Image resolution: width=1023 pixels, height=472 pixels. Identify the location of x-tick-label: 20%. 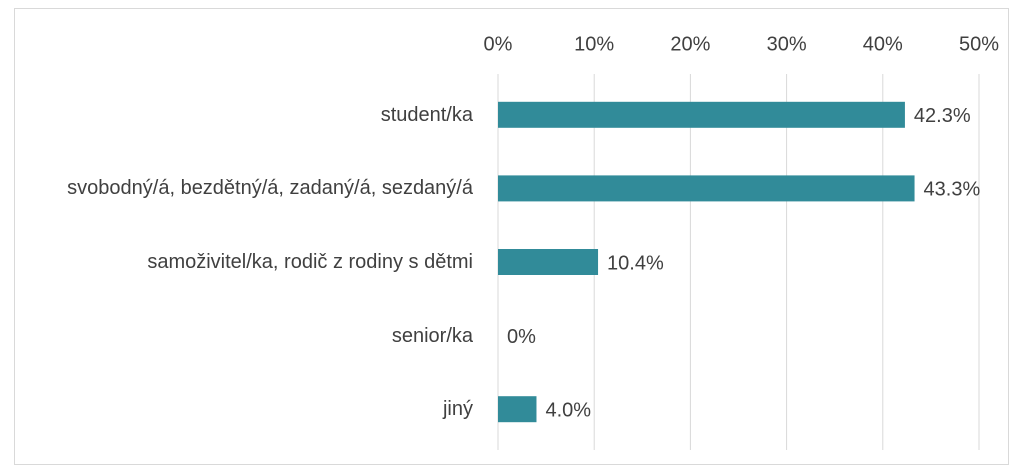
(690, 44).